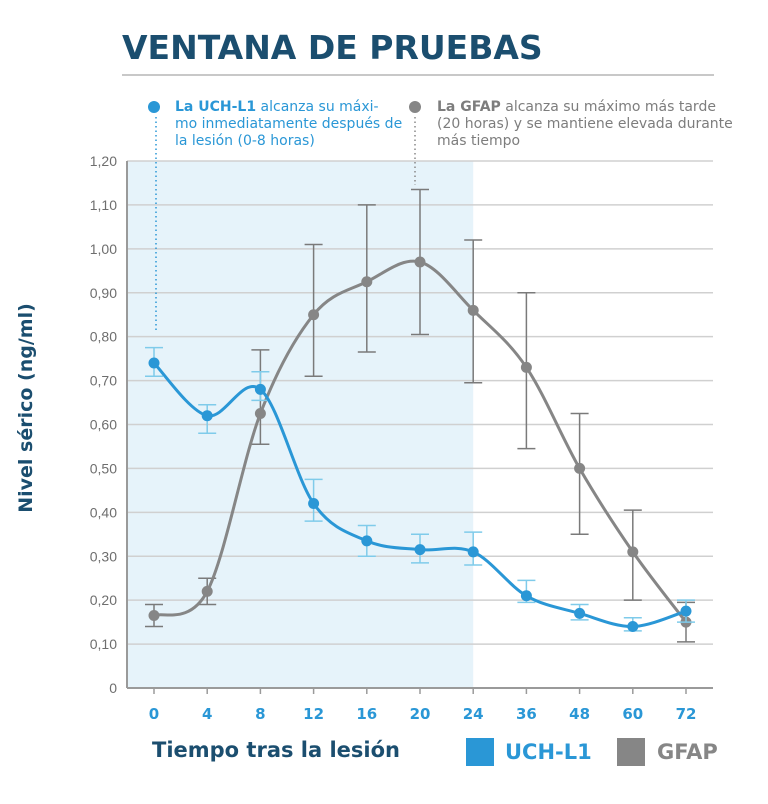  What do you see at coordinates (103, 293) in the screenshot?
I see `y-tick-label: 0,90` at bounding box center [103, 293].